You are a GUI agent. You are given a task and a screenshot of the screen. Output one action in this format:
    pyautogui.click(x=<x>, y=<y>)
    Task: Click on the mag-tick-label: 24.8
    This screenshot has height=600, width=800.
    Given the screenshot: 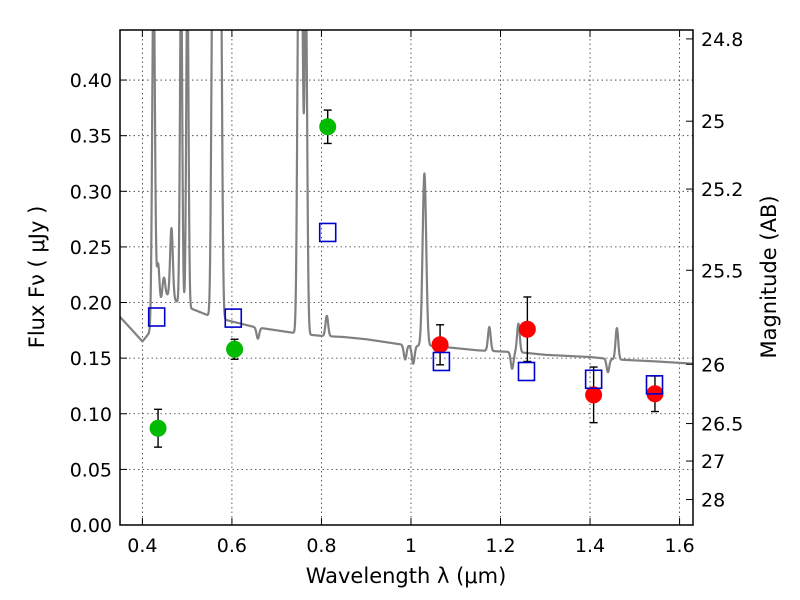 What is the action you would take?
    pyautogui.click(x=722, y=40)
    